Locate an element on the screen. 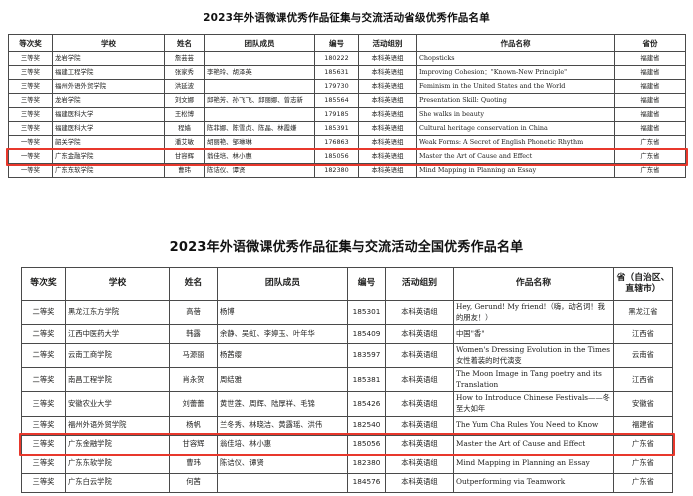 This screenshot has height=496, width=693. cell-code: 185391 is located at coordinates (336, 128).